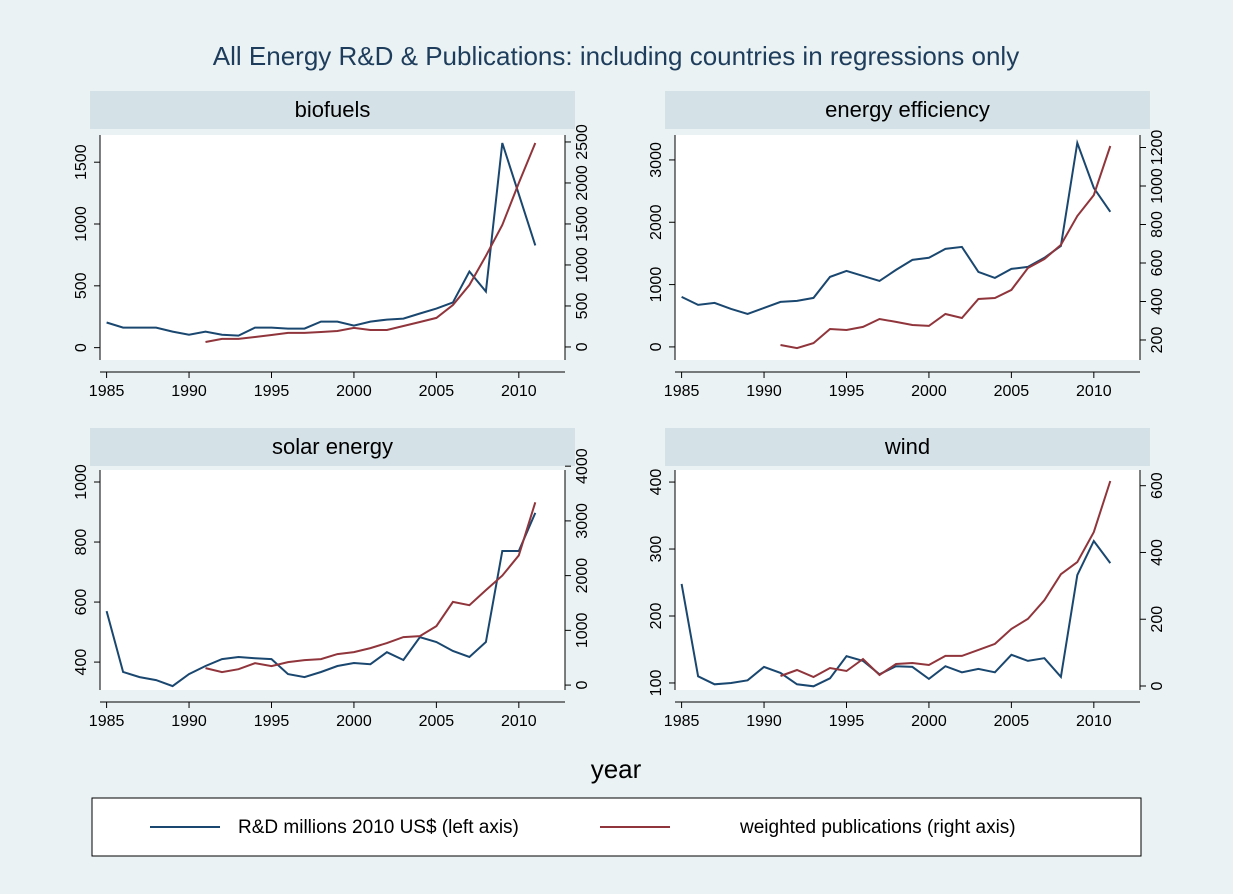 Image resolution: width=1233 pixels, height=894 pixels. I want to click on y2-tick-label: 1200, so click(1157, 148).